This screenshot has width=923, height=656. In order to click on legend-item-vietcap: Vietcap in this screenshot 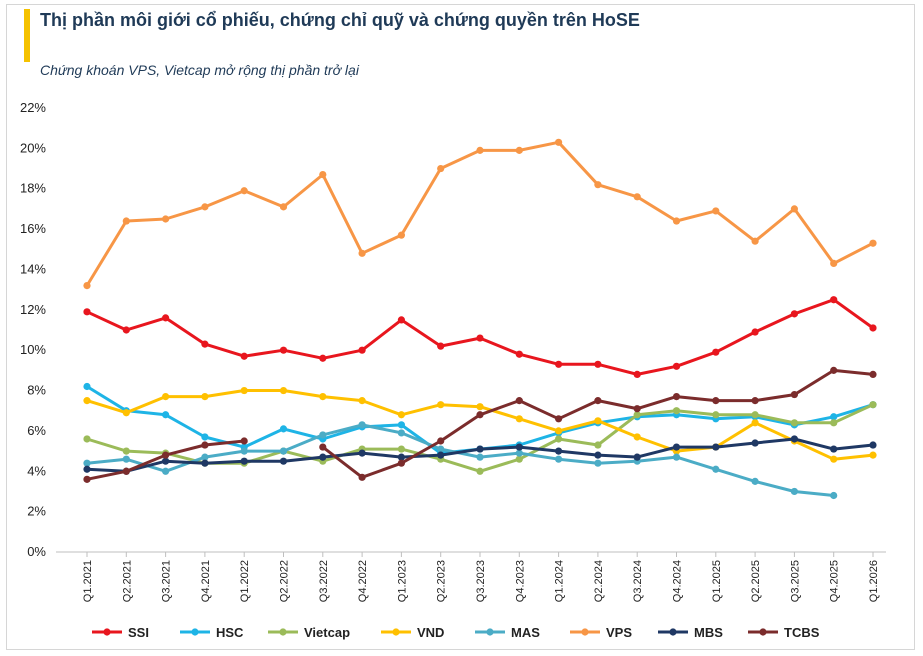, I will do `click(309, 632)`.